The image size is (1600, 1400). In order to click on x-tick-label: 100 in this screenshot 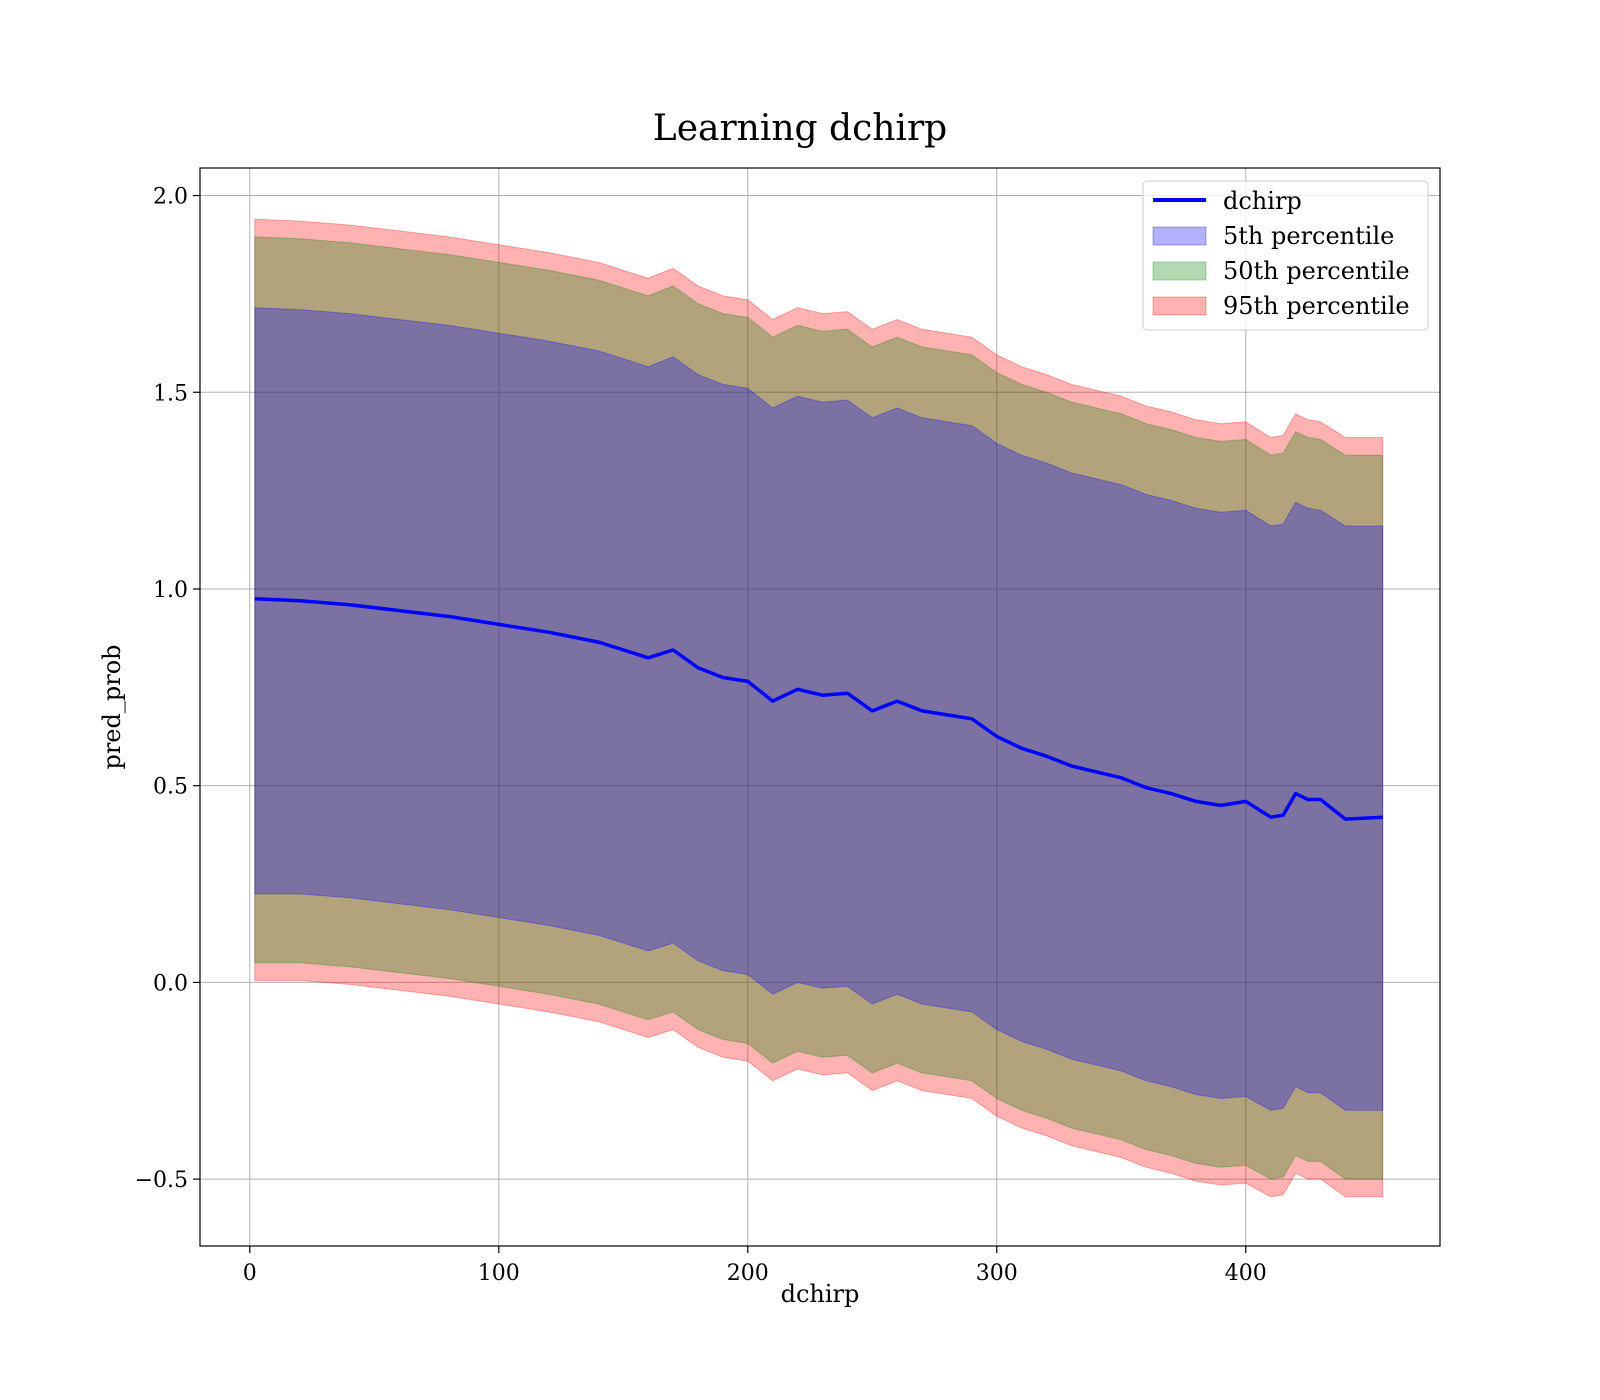, I will do `click(499, 1273)`.